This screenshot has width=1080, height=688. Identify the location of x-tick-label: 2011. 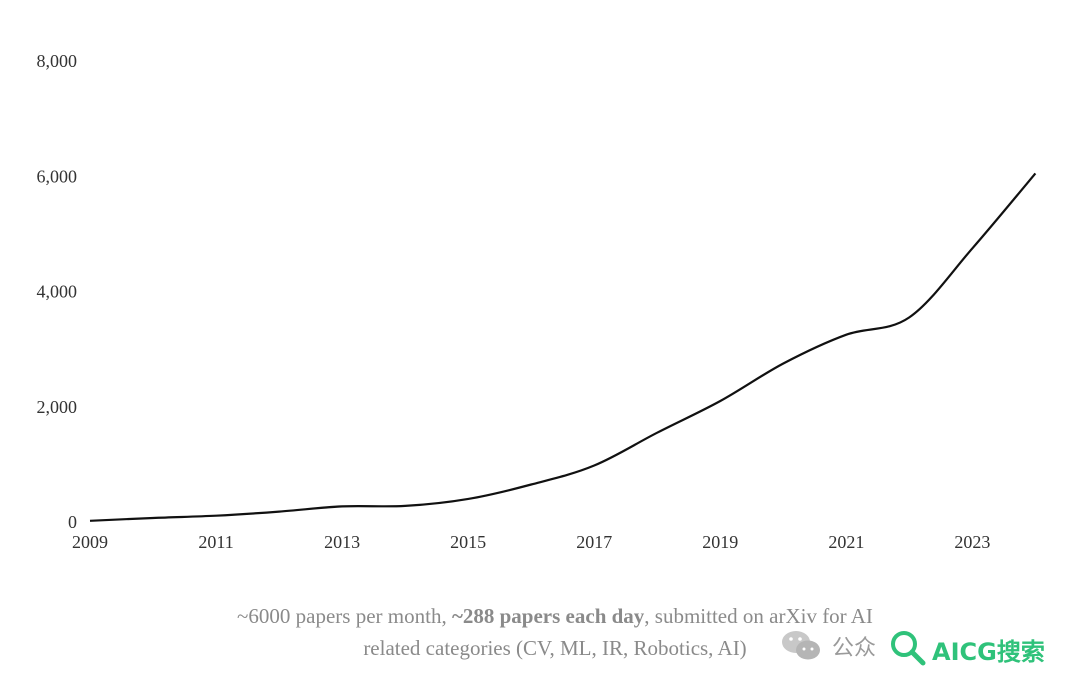
(215, 542).